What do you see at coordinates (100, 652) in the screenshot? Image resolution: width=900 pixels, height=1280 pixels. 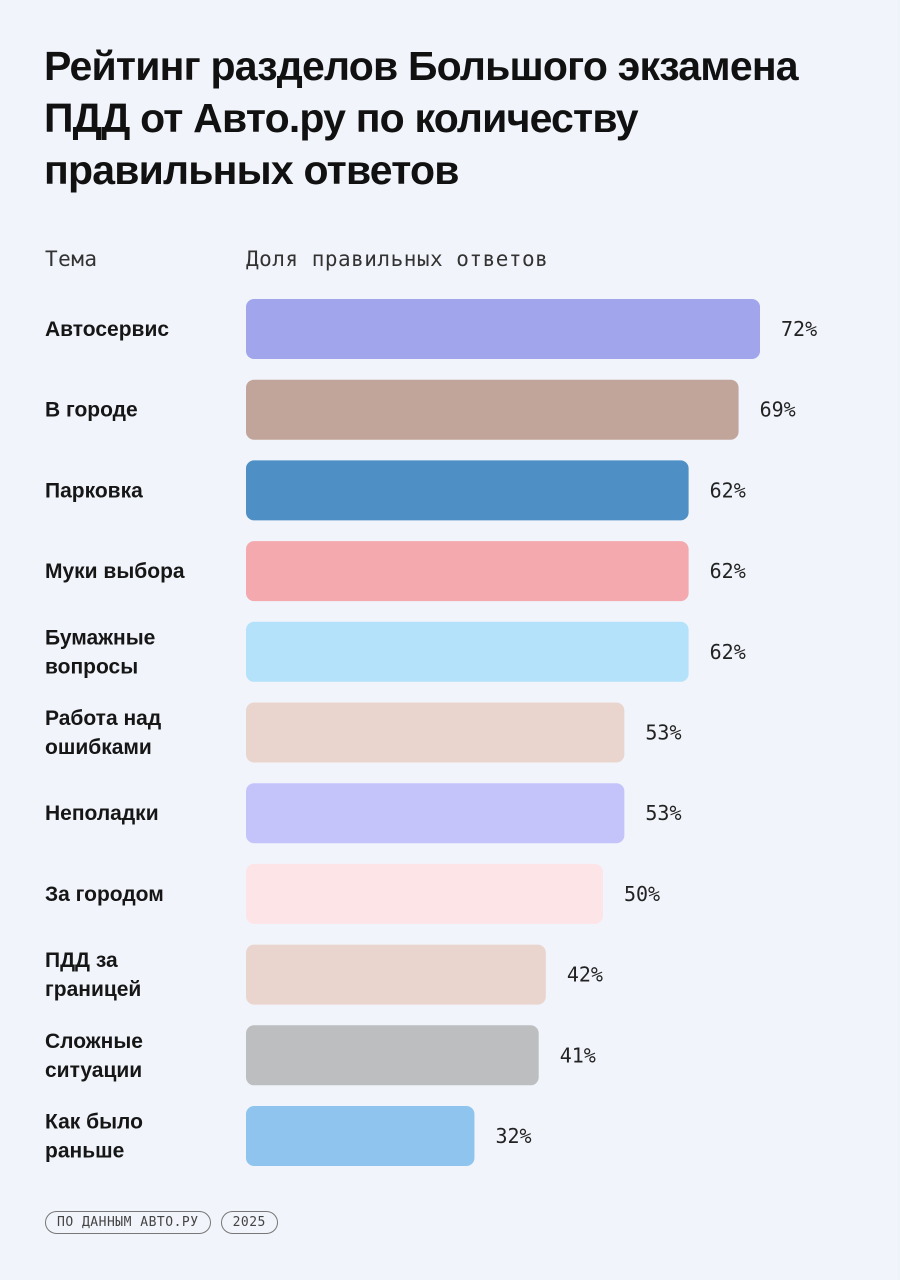 I see `category-label-5: Бумажные вопросы` at bounding box center [100, 652].